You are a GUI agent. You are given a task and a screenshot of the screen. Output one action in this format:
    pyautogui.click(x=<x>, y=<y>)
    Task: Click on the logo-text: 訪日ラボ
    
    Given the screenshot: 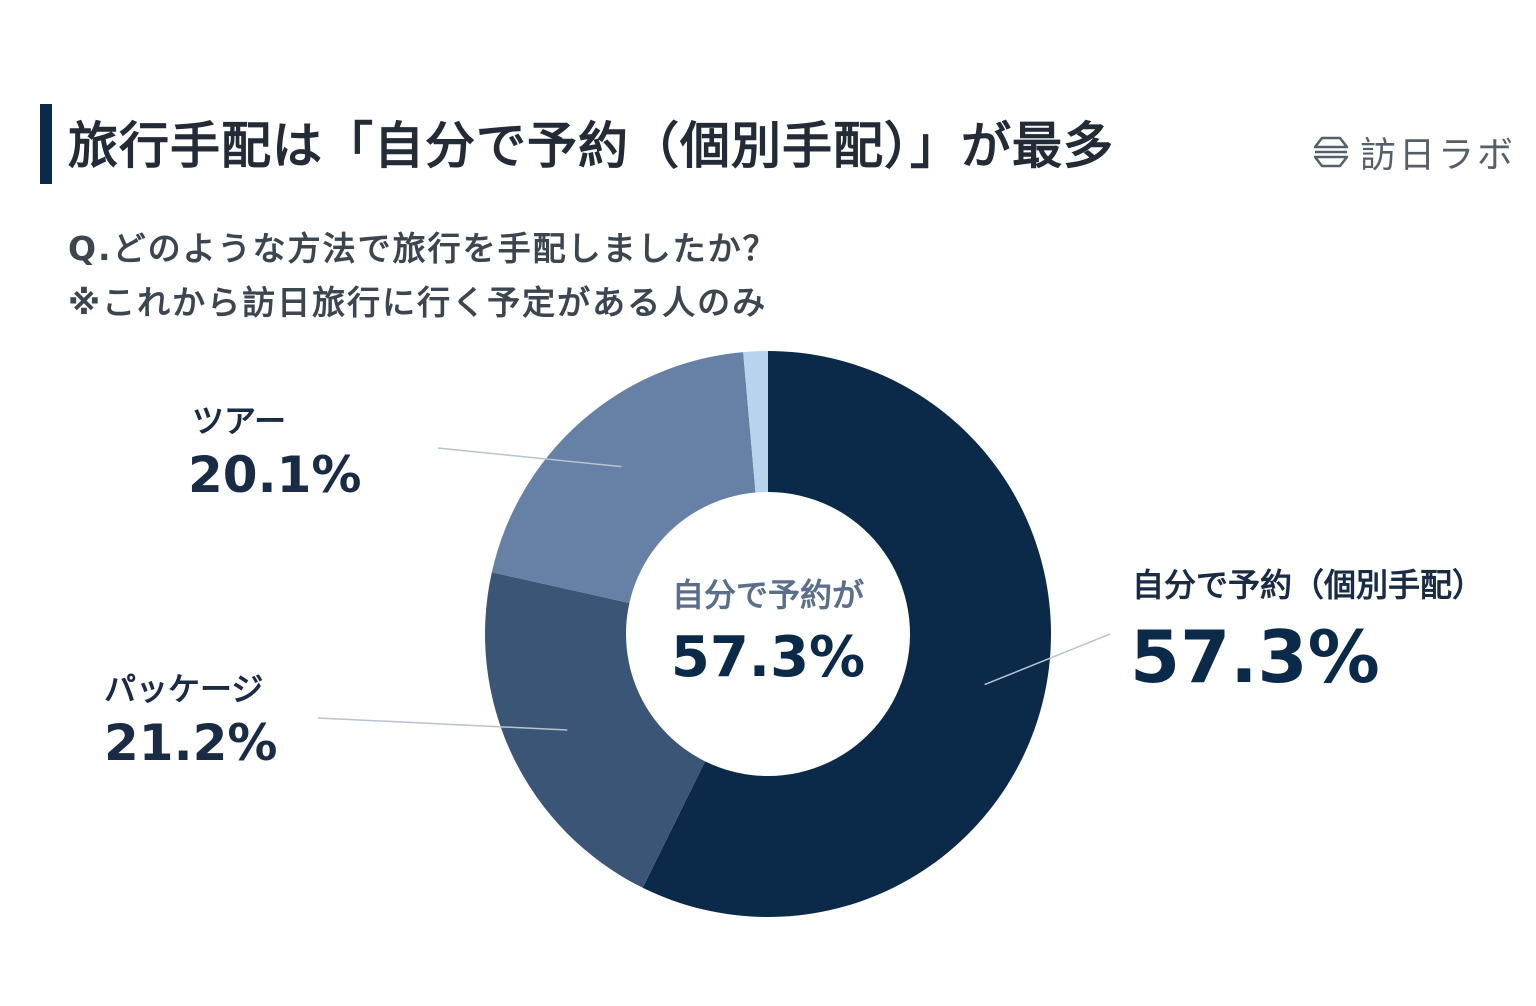 What is the action you would take?
    pyautogui.click(x=1438, y=155)
    